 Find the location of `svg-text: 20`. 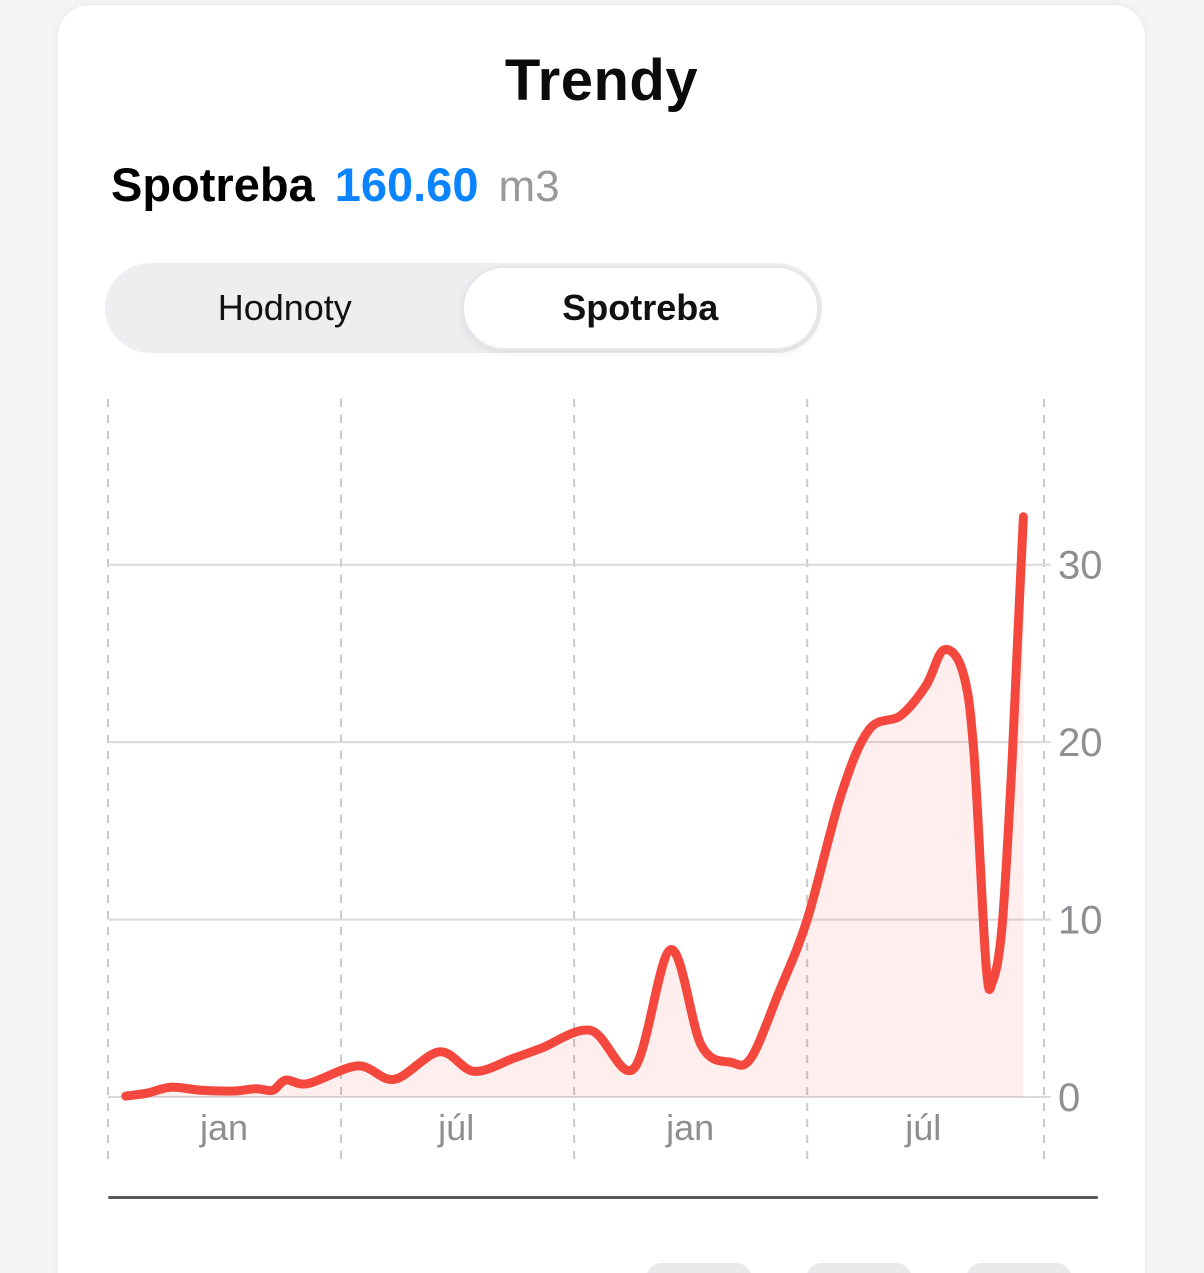

svg-text: 20 is located at coordinates (1080, 743).